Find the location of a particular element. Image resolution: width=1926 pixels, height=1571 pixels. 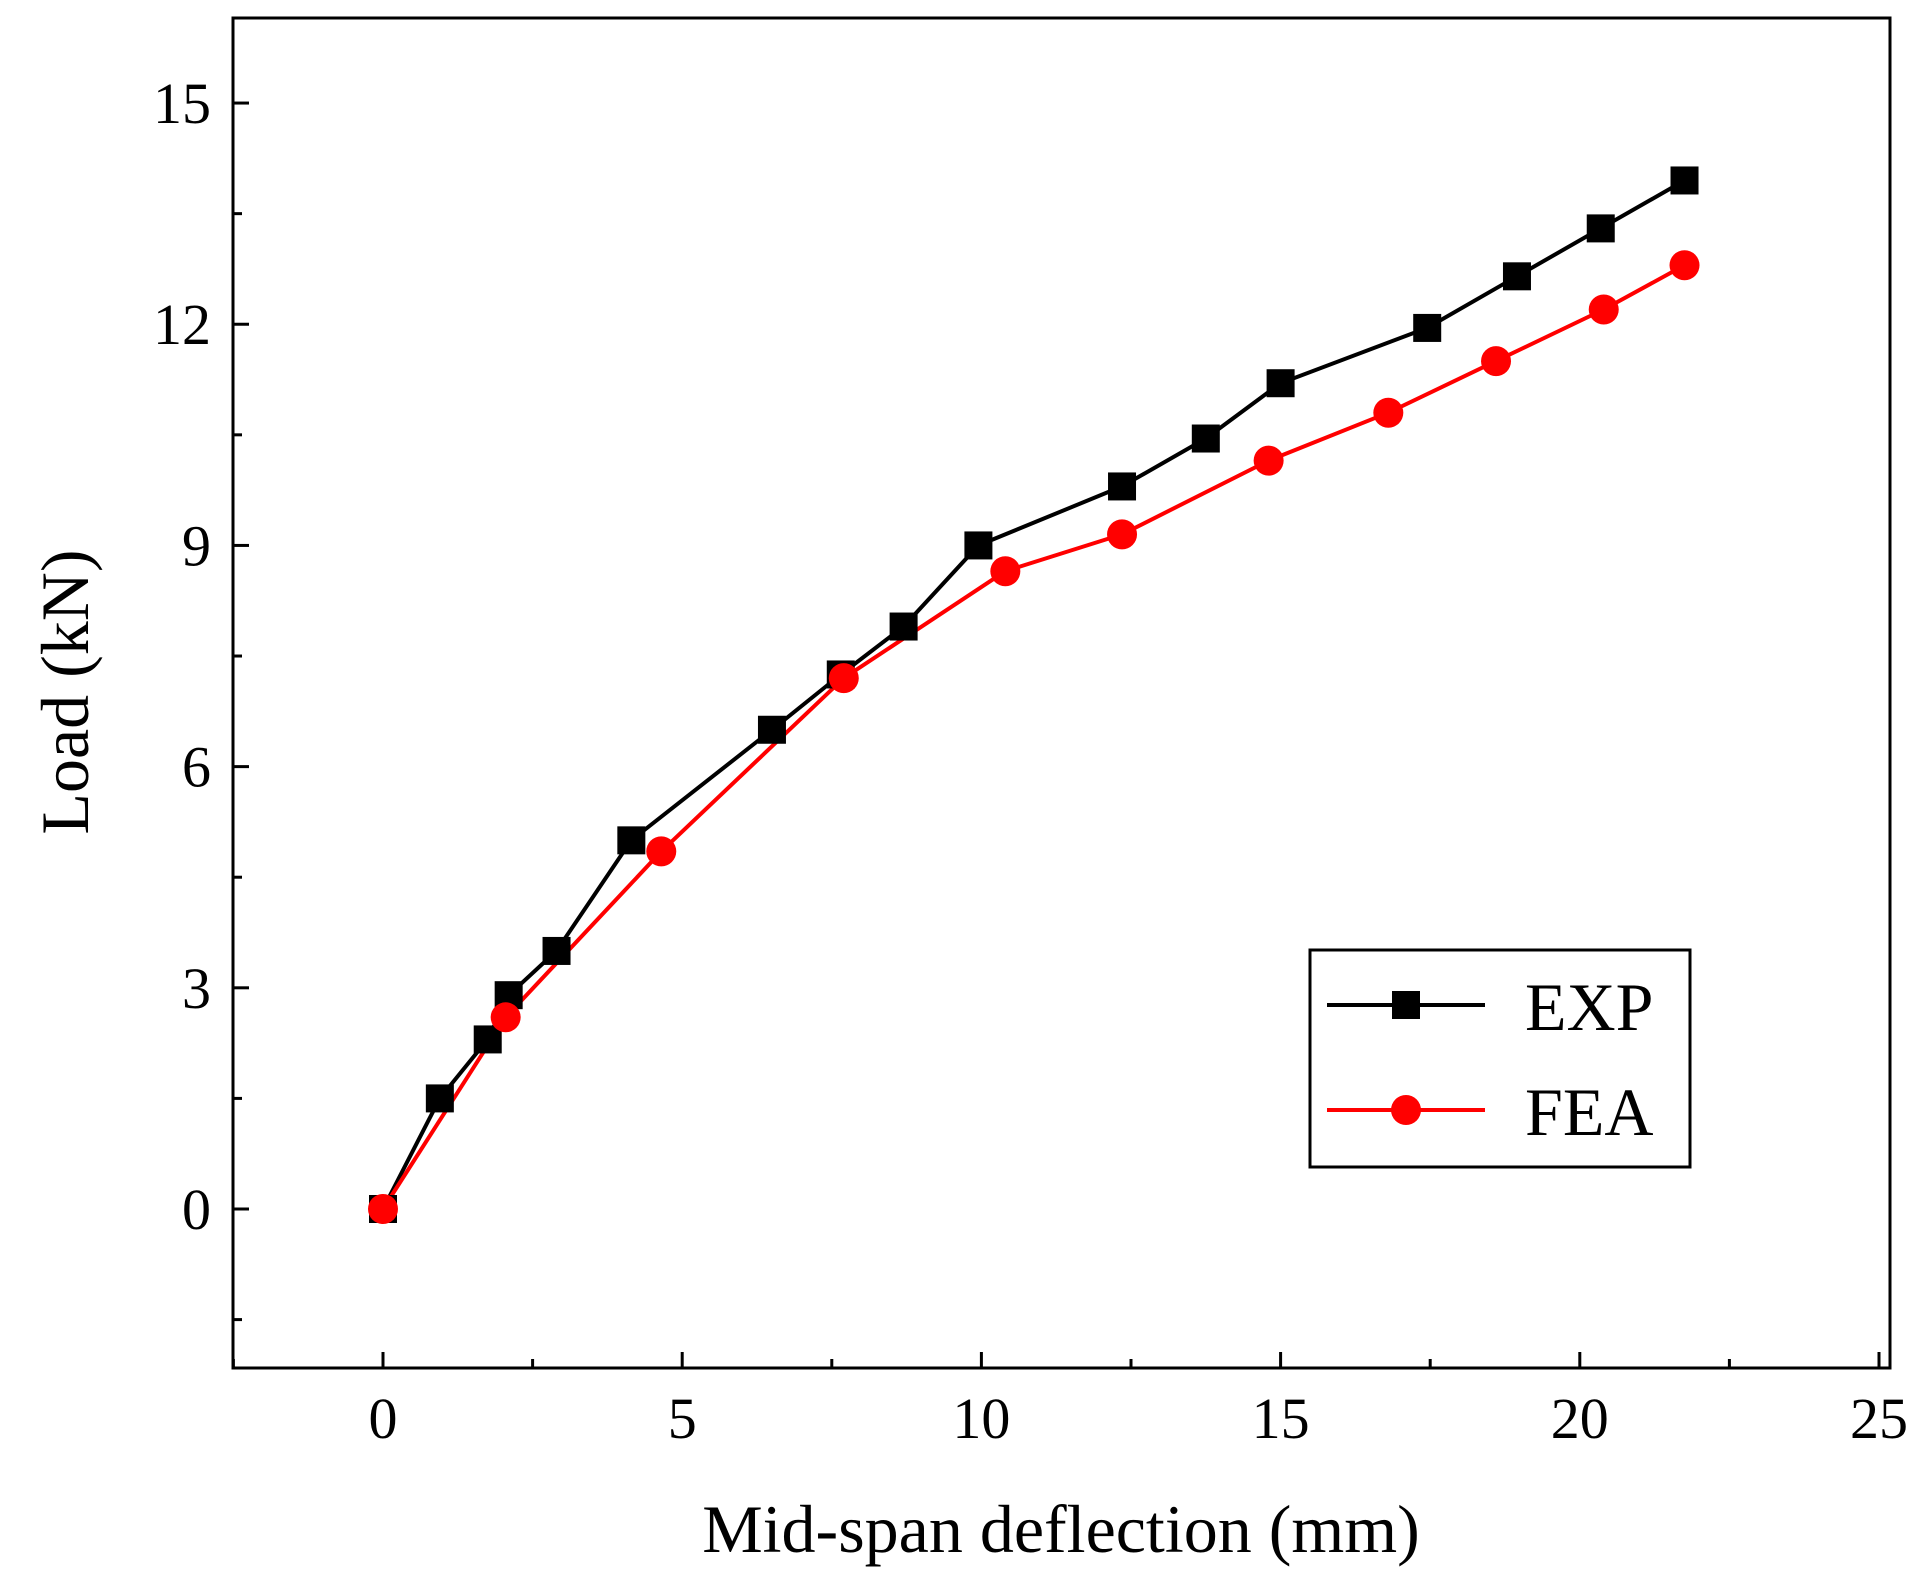

legend-label-exp: EXP is located at coordinates (1589, 1007).